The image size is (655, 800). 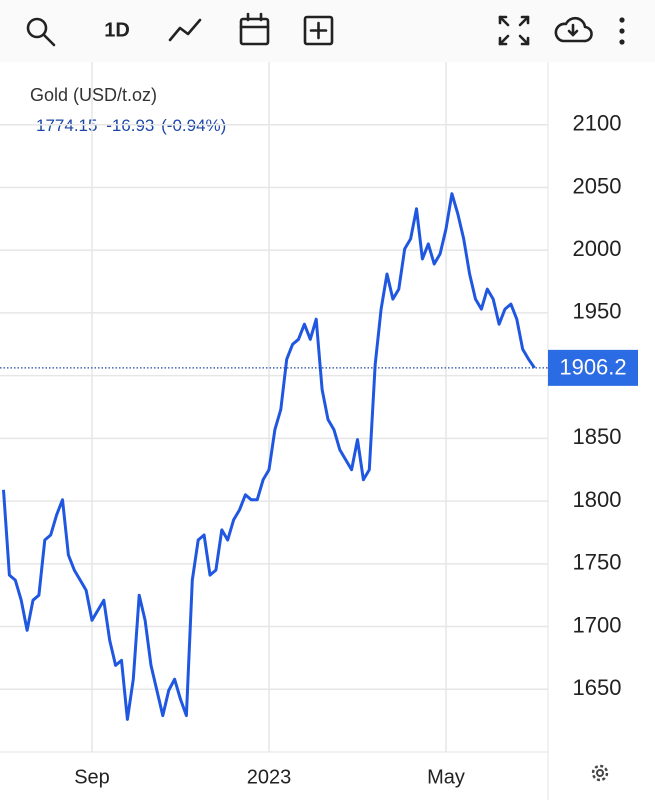 I want to click on download-button, so click(x=573, y=29).